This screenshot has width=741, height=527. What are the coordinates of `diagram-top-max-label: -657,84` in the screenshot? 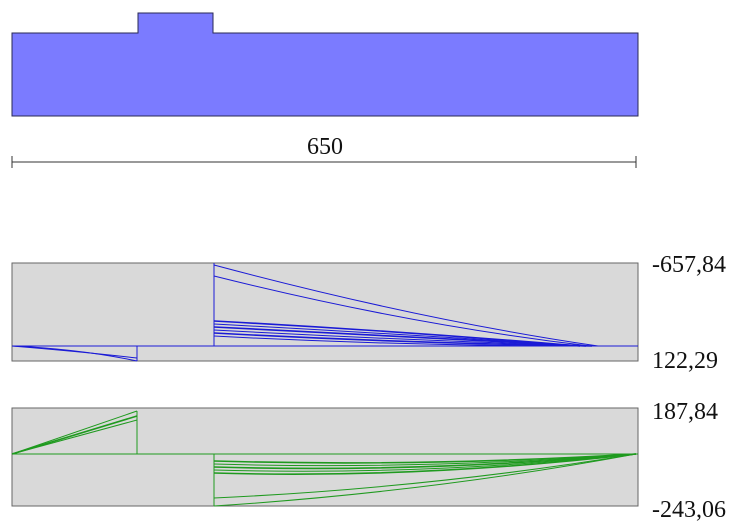 It's located at (689, 265).